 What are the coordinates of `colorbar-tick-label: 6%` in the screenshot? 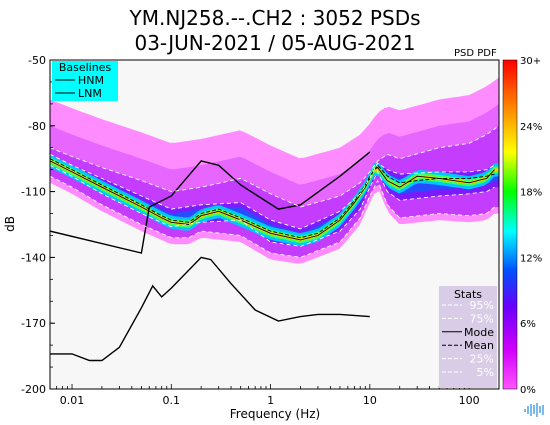 It's located at (528, 324).